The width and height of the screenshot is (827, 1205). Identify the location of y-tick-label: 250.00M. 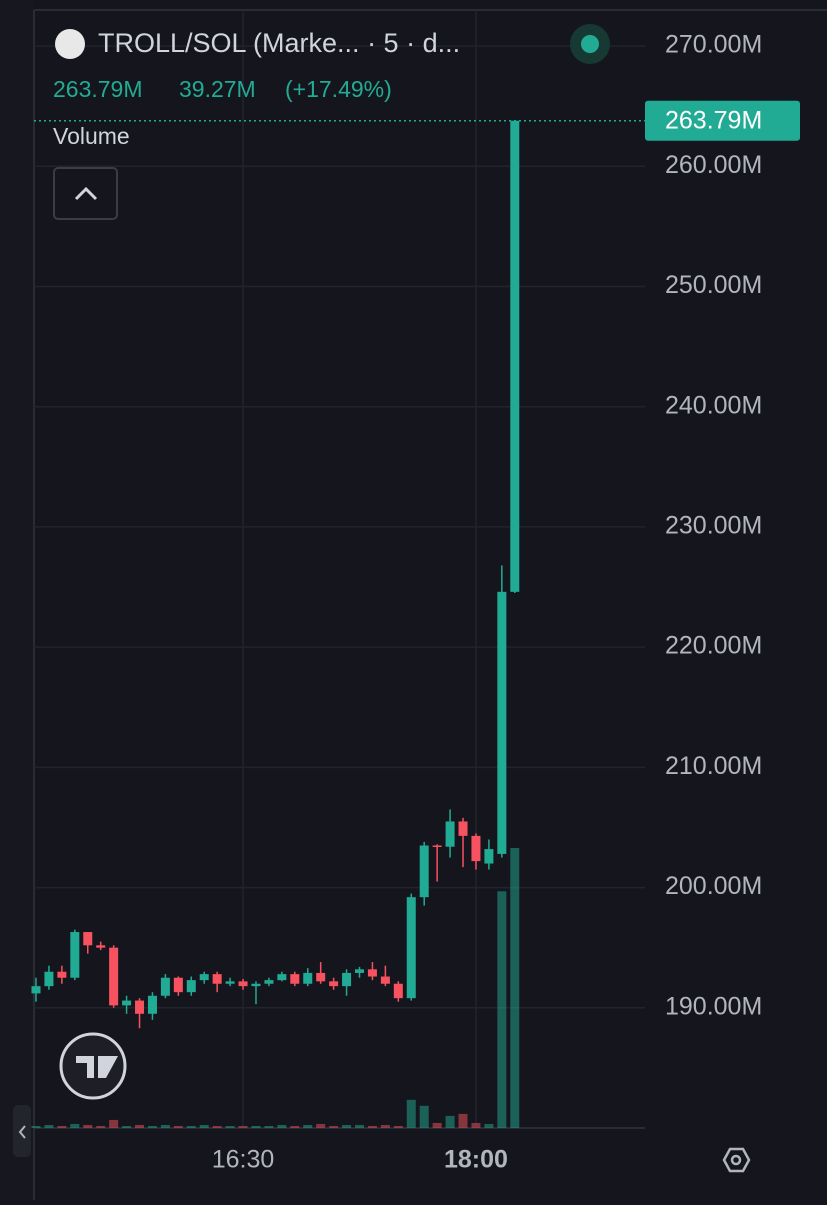
(713, 285).